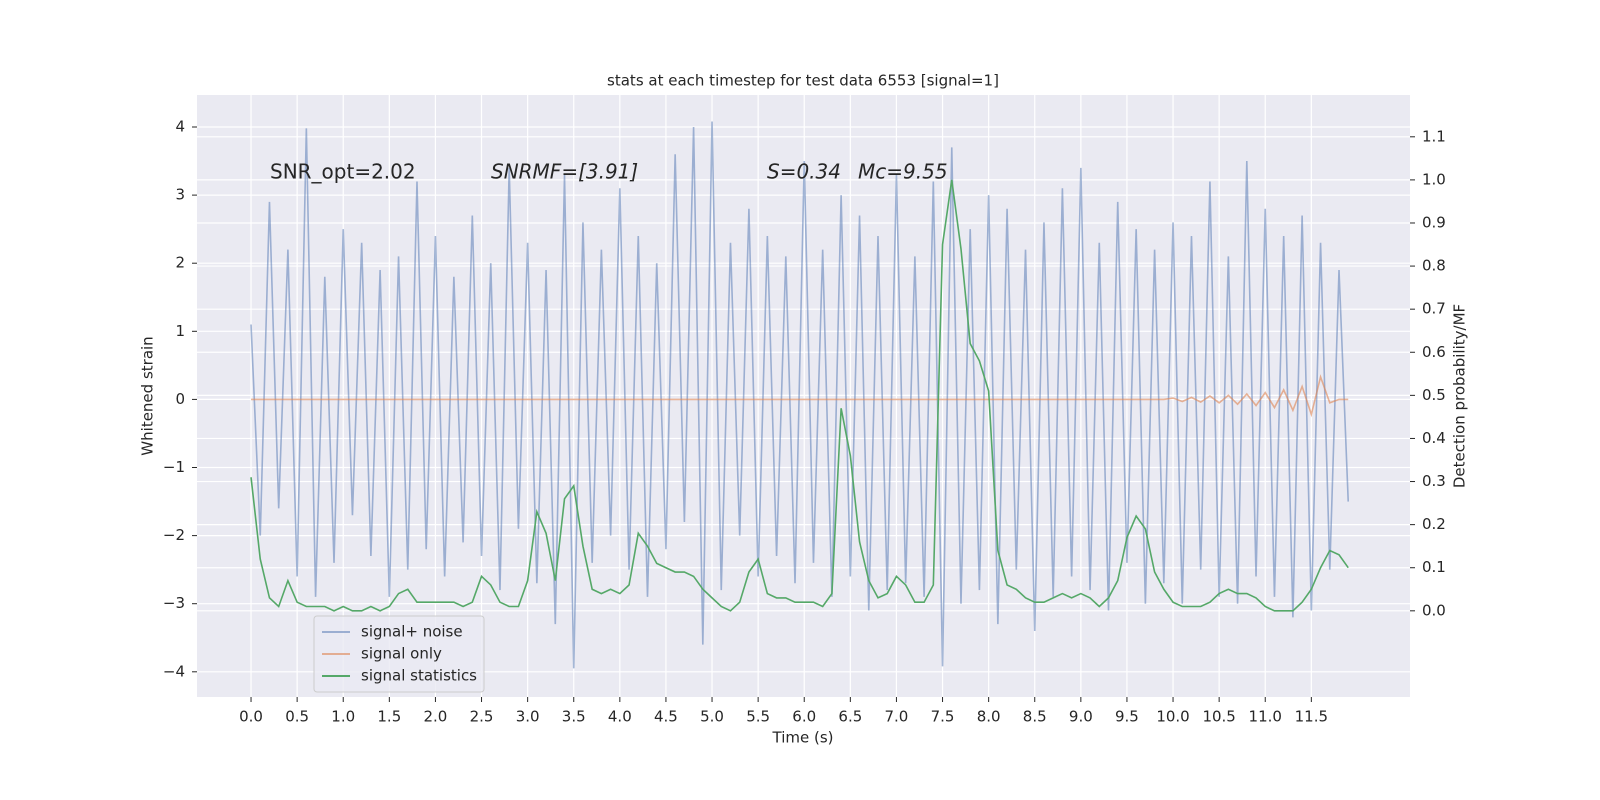  I want to click on y2-tick-label: 1.1, so click(1434, 136).